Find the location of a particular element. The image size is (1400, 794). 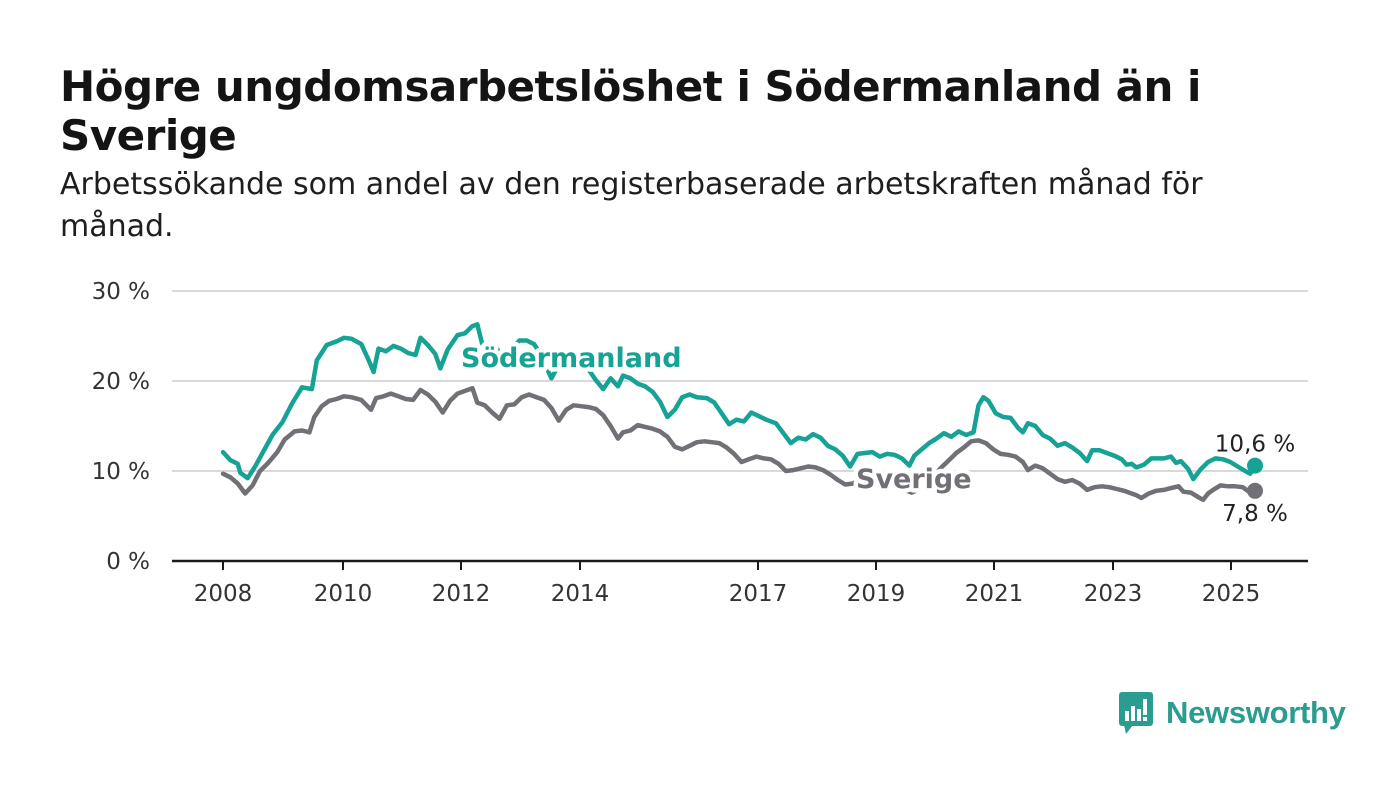

end-value-label-södermanland: 10,6 % is located at coordinates (1255, 445).